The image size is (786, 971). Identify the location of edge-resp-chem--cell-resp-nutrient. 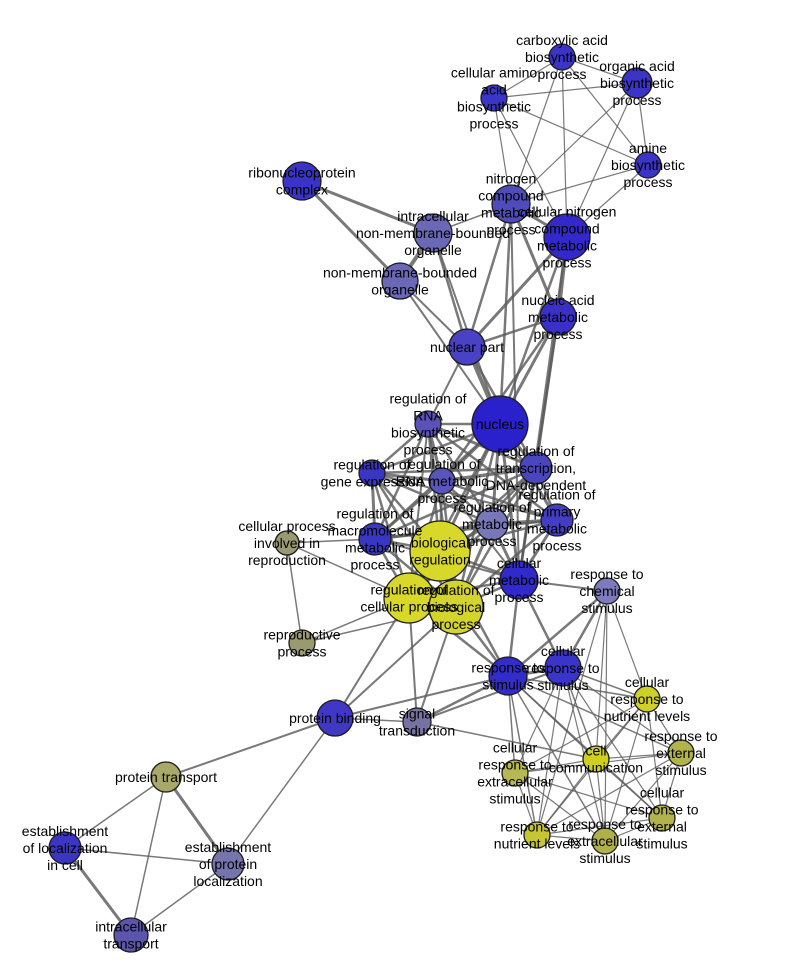
(627, 645).